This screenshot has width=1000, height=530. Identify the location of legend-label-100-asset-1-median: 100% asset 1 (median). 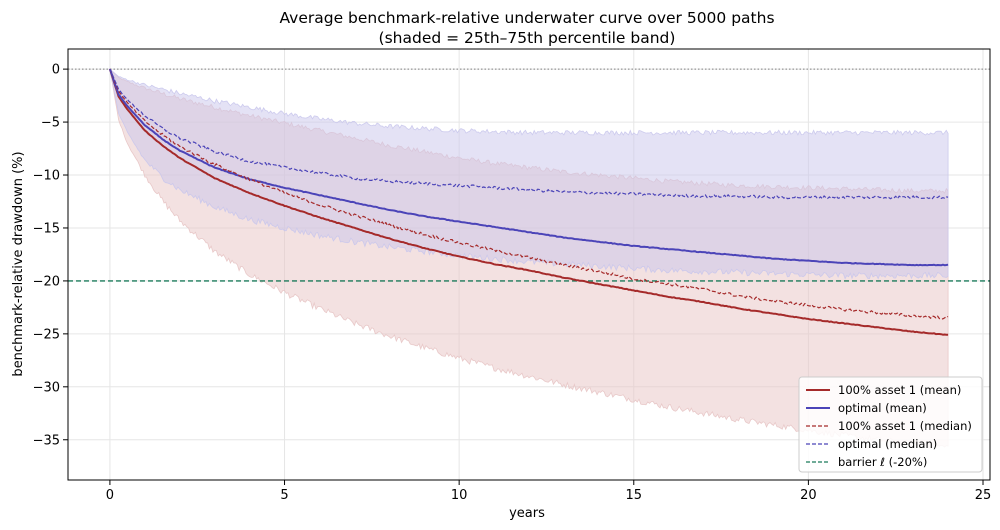
(905, 426).